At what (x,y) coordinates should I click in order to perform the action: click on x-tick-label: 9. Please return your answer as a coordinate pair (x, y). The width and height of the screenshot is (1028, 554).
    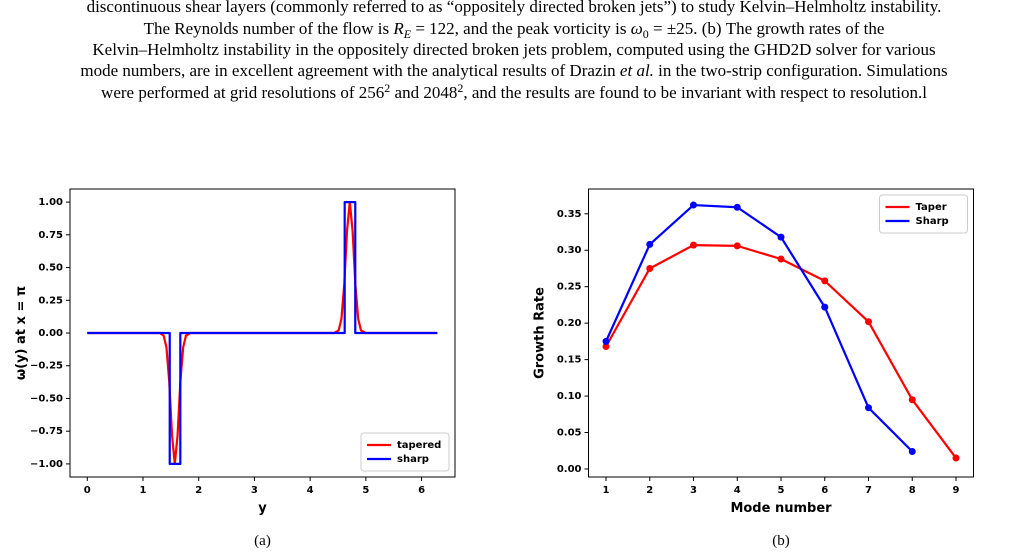
    Looking at the image, I should click on (956, 490).